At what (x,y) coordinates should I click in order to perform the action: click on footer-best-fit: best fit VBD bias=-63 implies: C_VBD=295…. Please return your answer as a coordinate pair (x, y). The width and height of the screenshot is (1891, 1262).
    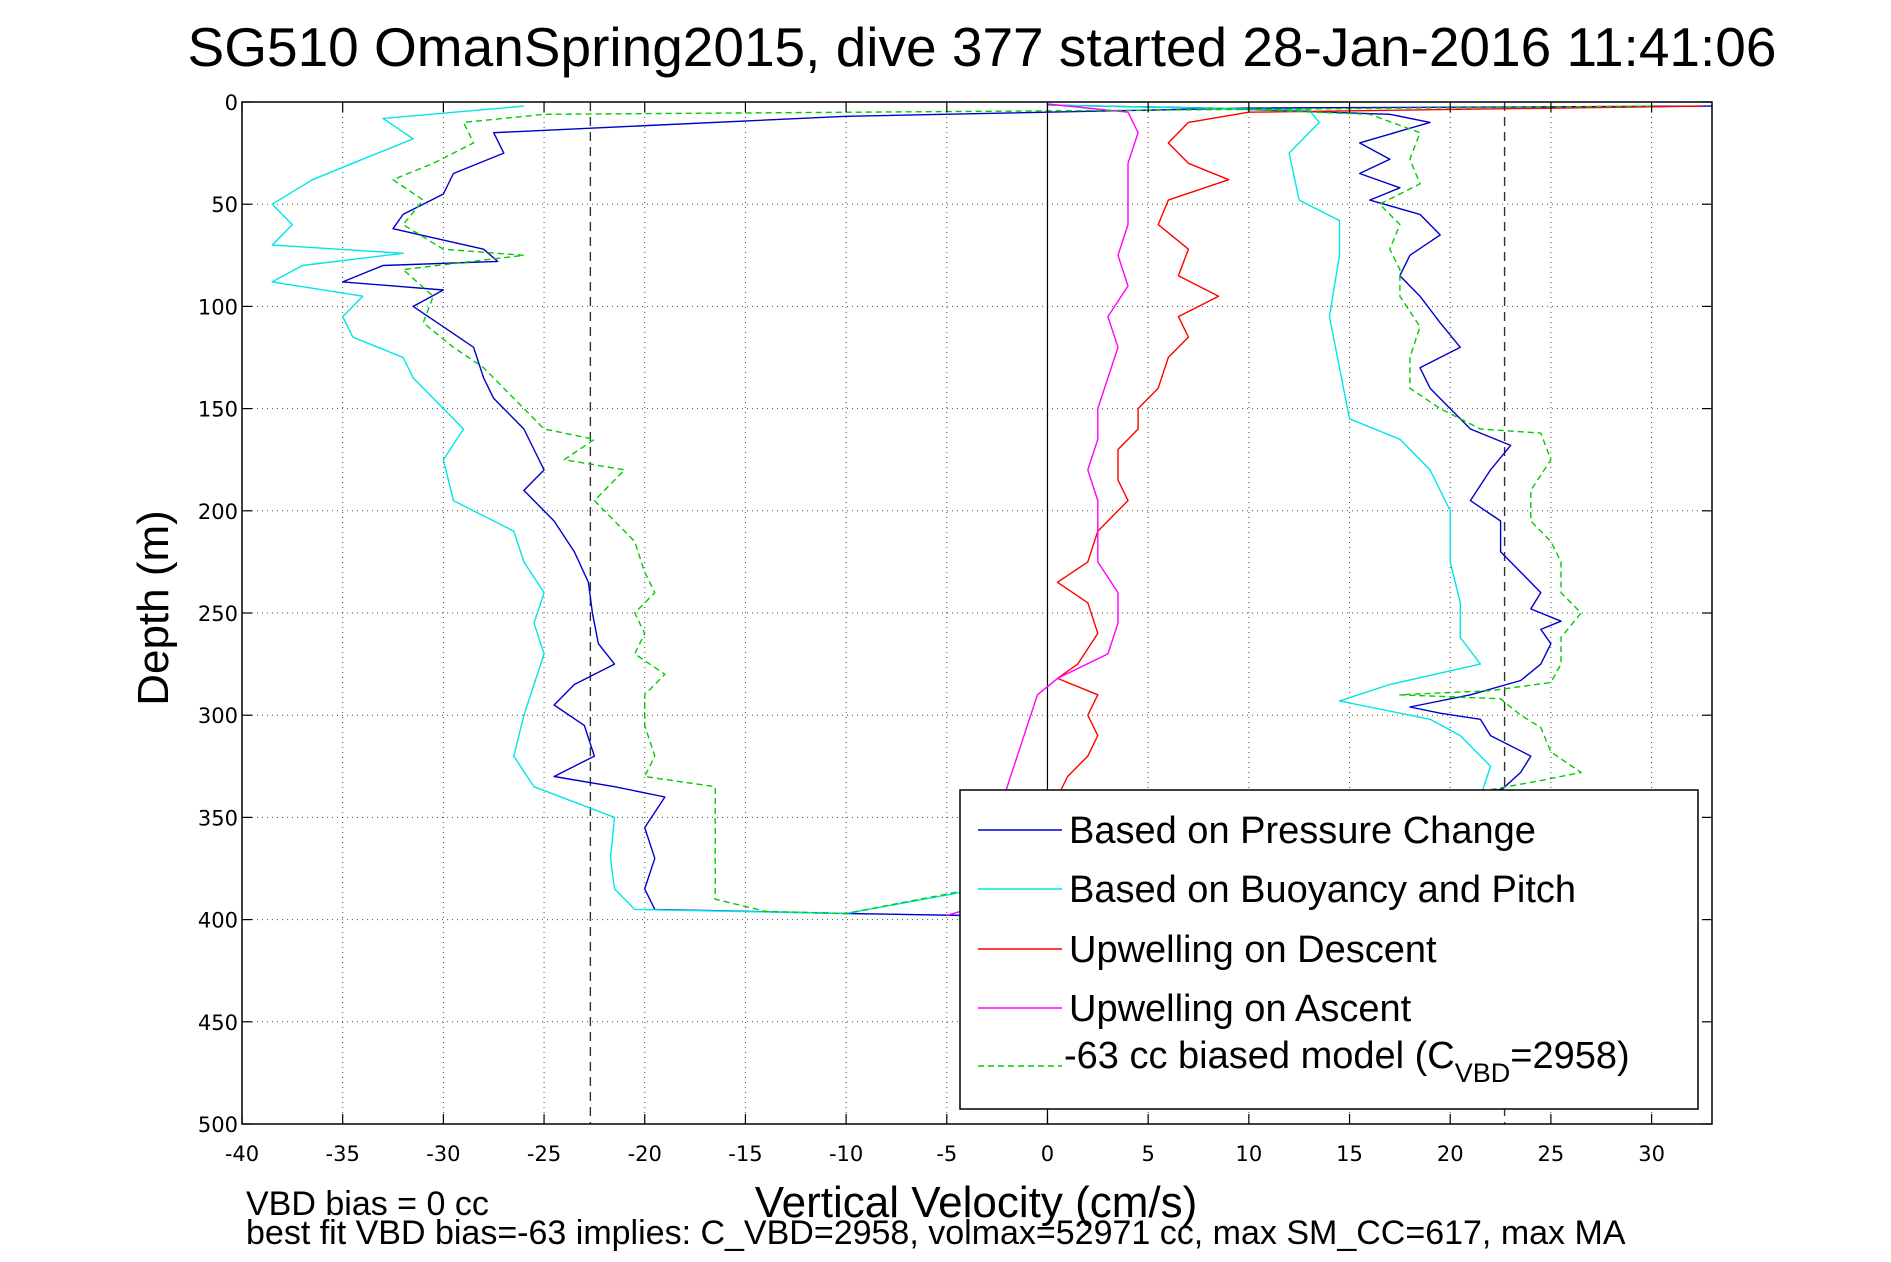
    Looking at the image, I should click on (936, 1233).